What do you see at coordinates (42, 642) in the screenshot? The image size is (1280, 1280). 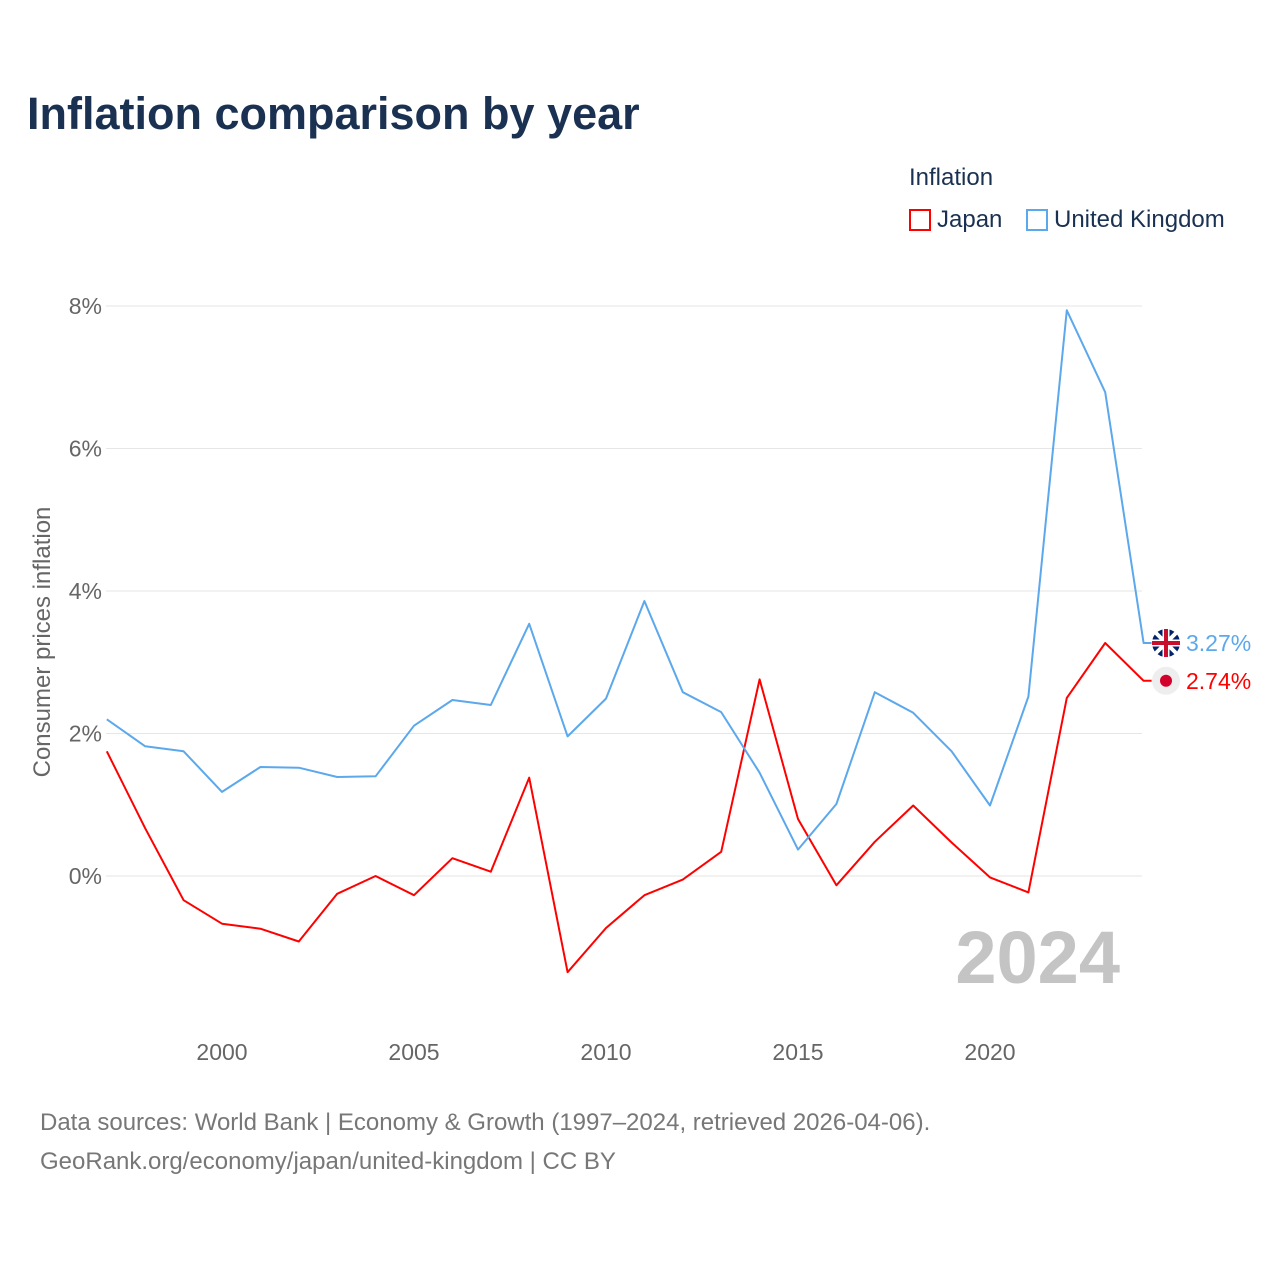 I see `y-axis-label: Consumer prices inflation` at bounding box center [42, 642].